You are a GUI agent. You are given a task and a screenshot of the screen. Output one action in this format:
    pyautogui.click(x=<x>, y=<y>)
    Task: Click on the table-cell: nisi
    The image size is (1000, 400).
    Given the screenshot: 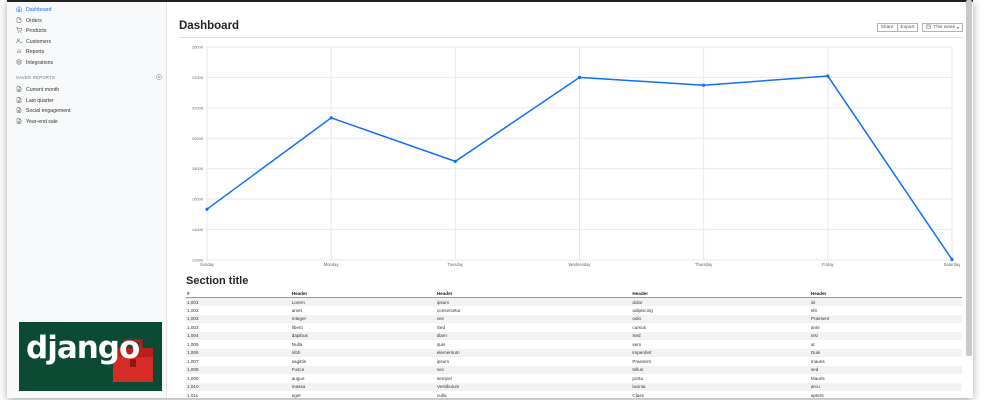 What is the action you would take?
    pyautogui.click(x=885, y=335)
    